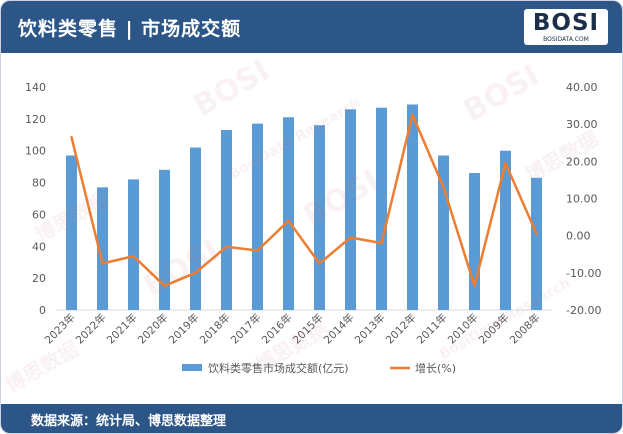 The image size is (623, 434). What do you see at coordinates (35, 87) in the screenshot?
I see `y-left-tick-label: 140` at bounding box center [35, 87].